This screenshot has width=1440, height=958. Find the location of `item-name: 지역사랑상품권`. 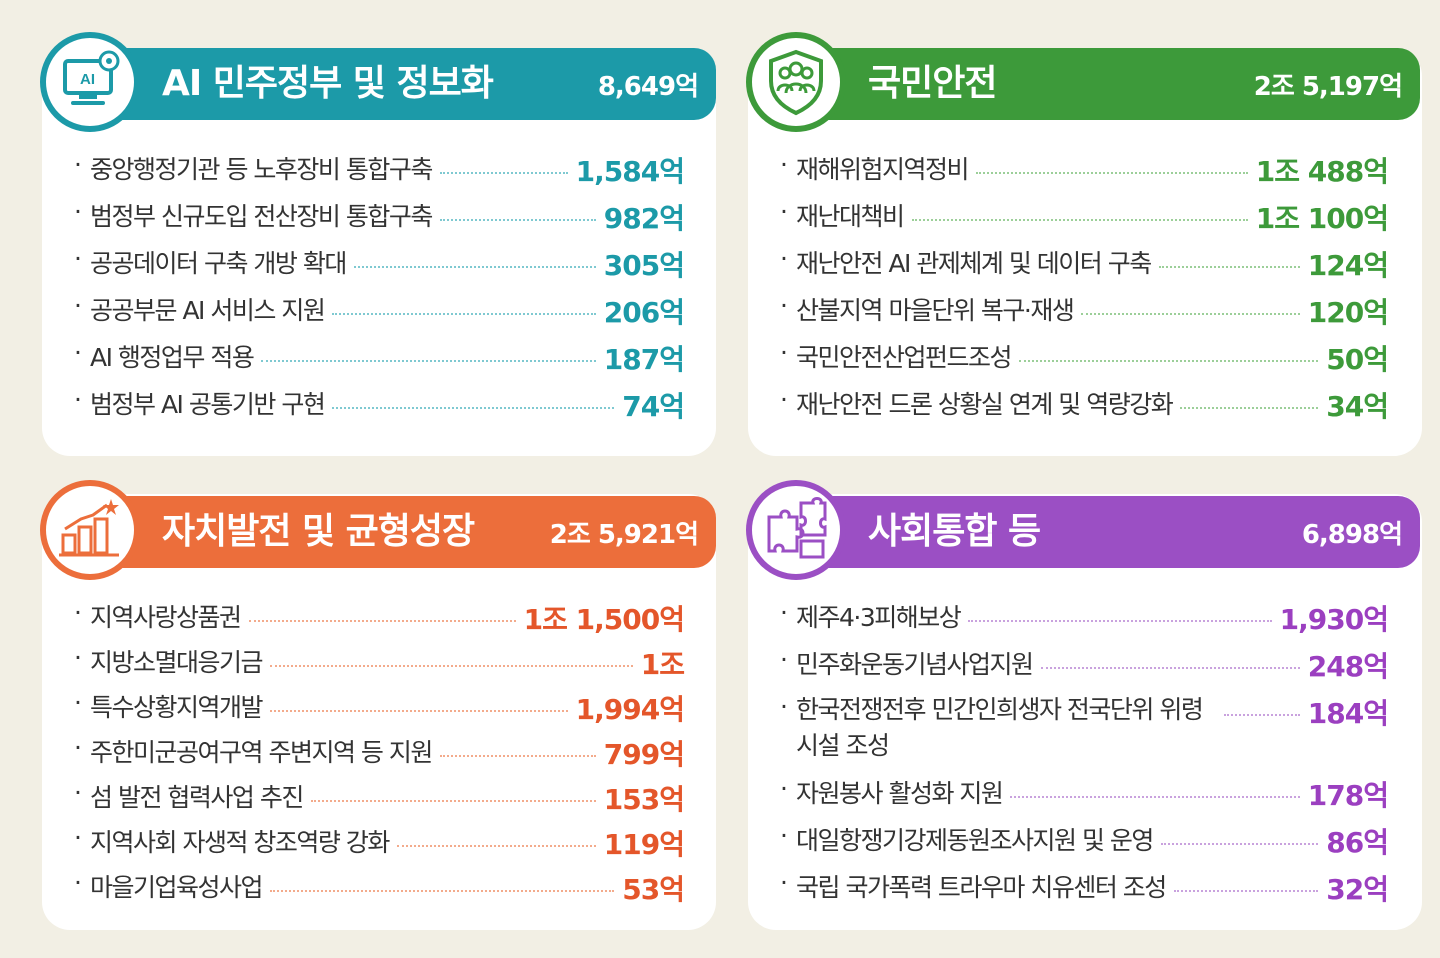

item-name: 지역사랑상품권 is located at coordinates (166, 617).